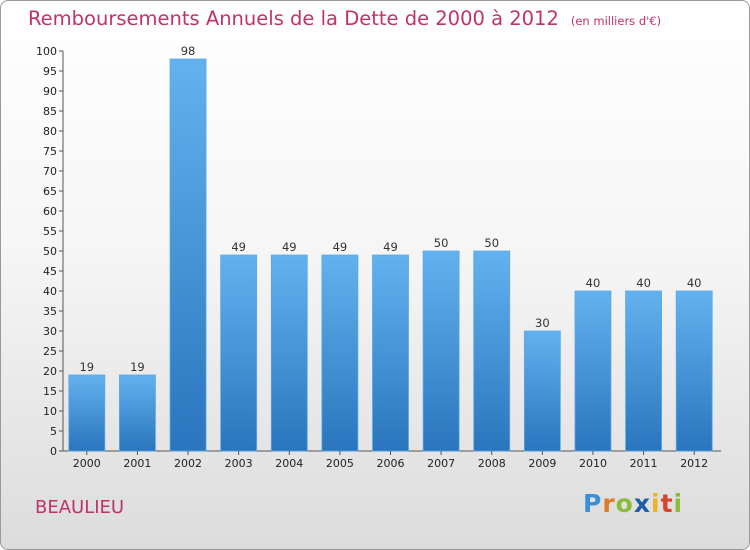 The width and height of the screenshot is (750, 550). Describe the element at coordinates (50, 171) in the screenshot. I see `y-tick-label: 70` at that location.